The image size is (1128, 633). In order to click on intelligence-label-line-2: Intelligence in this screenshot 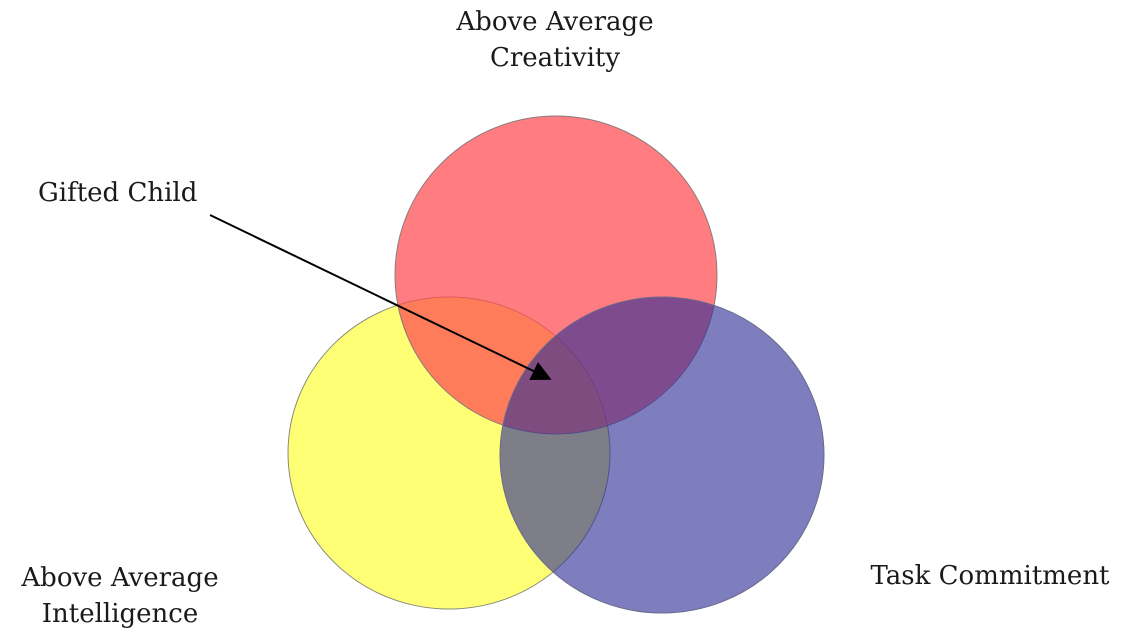, I will do `click(120, 614)`.